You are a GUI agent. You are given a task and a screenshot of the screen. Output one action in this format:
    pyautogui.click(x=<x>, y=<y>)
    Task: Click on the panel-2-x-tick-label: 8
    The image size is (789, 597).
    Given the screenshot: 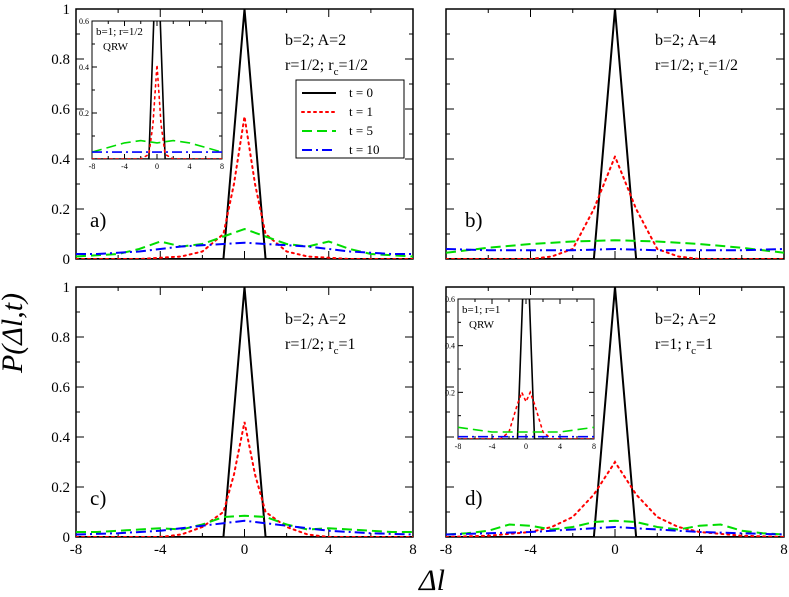 What is the action you would take?
    pyautogui.click(x=413, y=550)
    